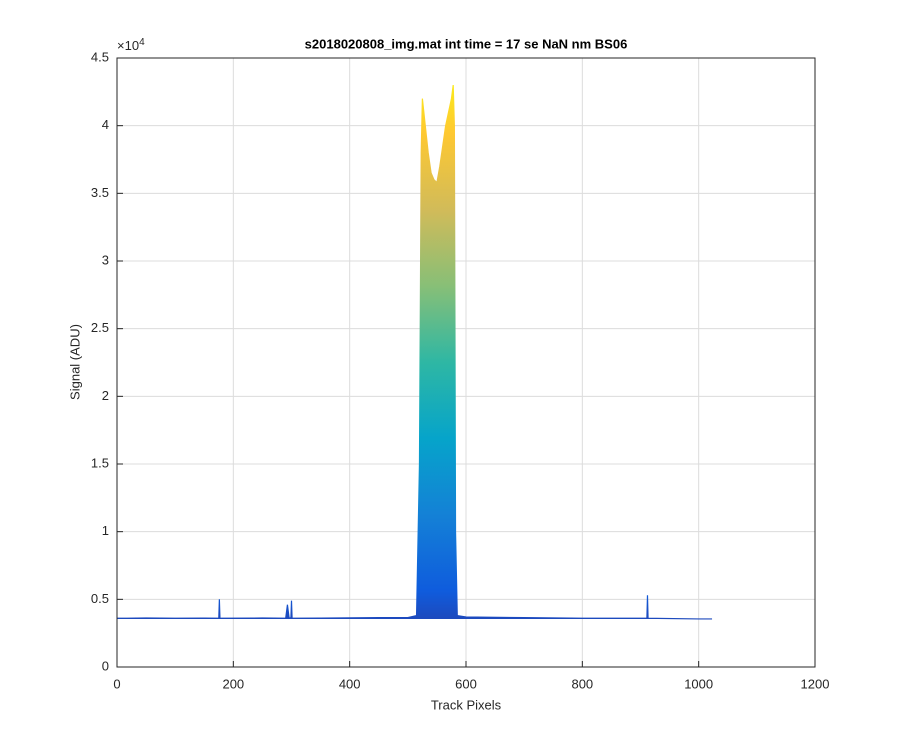 The image size is (900, 750). Describe the element at coordinates (105, 530) in the screenshot. I see `y-tick-label: 1` at that location.